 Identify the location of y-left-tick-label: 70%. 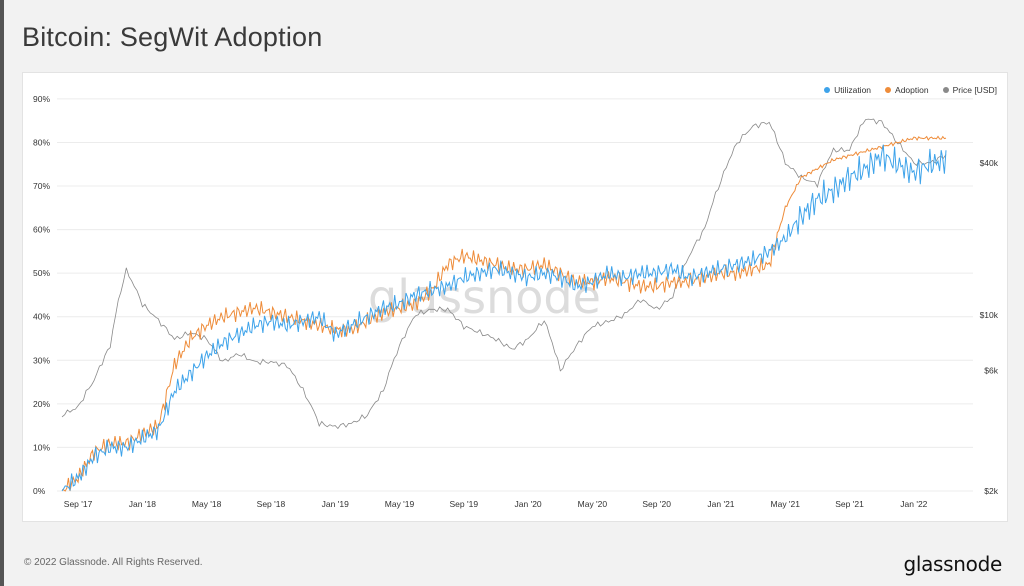
(41, 186).